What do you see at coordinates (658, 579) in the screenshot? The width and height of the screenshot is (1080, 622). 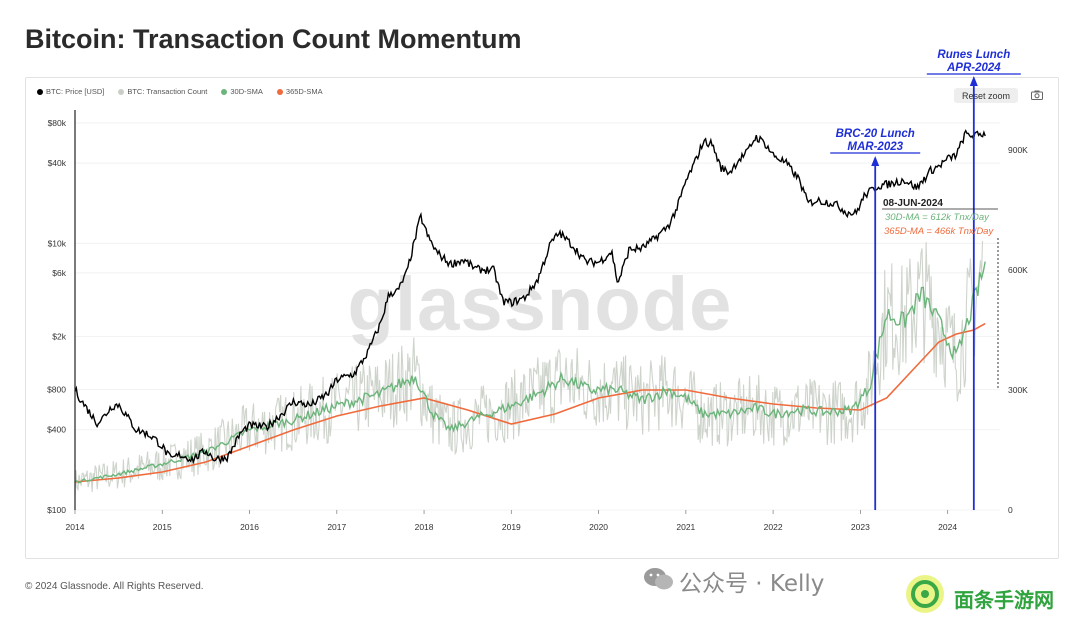 I see `wechat-icon` at bounding box center [658, 579].